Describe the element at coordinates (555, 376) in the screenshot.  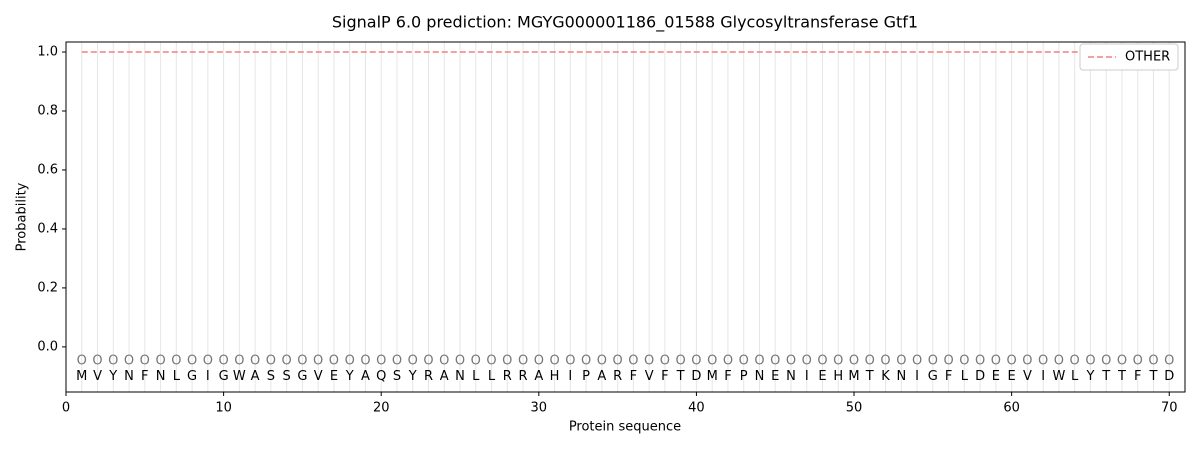
I see `residue-label: H` at that location.